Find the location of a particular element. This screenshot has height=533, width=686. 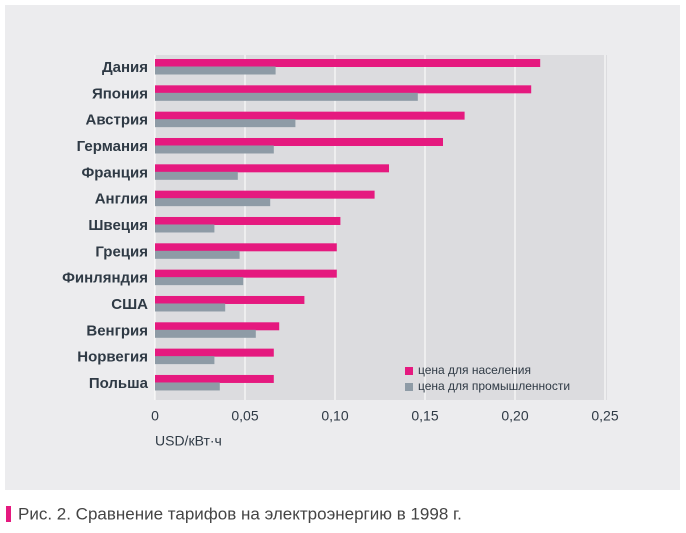

y-tick-label: Венгрия is located at coordinates (117, 330).